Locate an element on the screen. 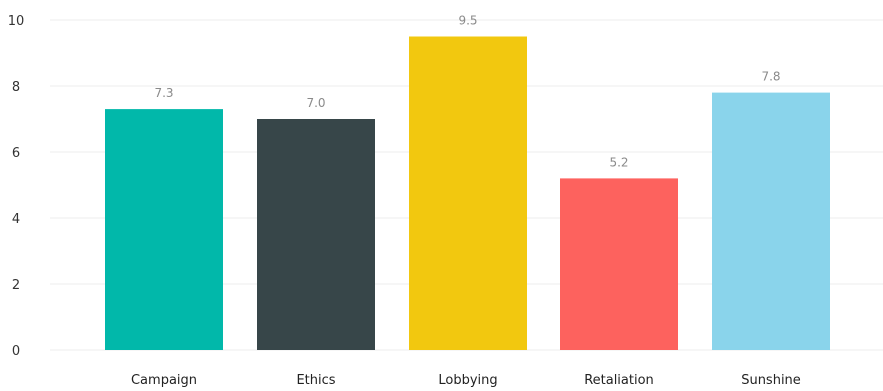 The height and width of the screenshot is (391, 883). data-label-sunshine: 7.8 is located at coordinates (770, 77).